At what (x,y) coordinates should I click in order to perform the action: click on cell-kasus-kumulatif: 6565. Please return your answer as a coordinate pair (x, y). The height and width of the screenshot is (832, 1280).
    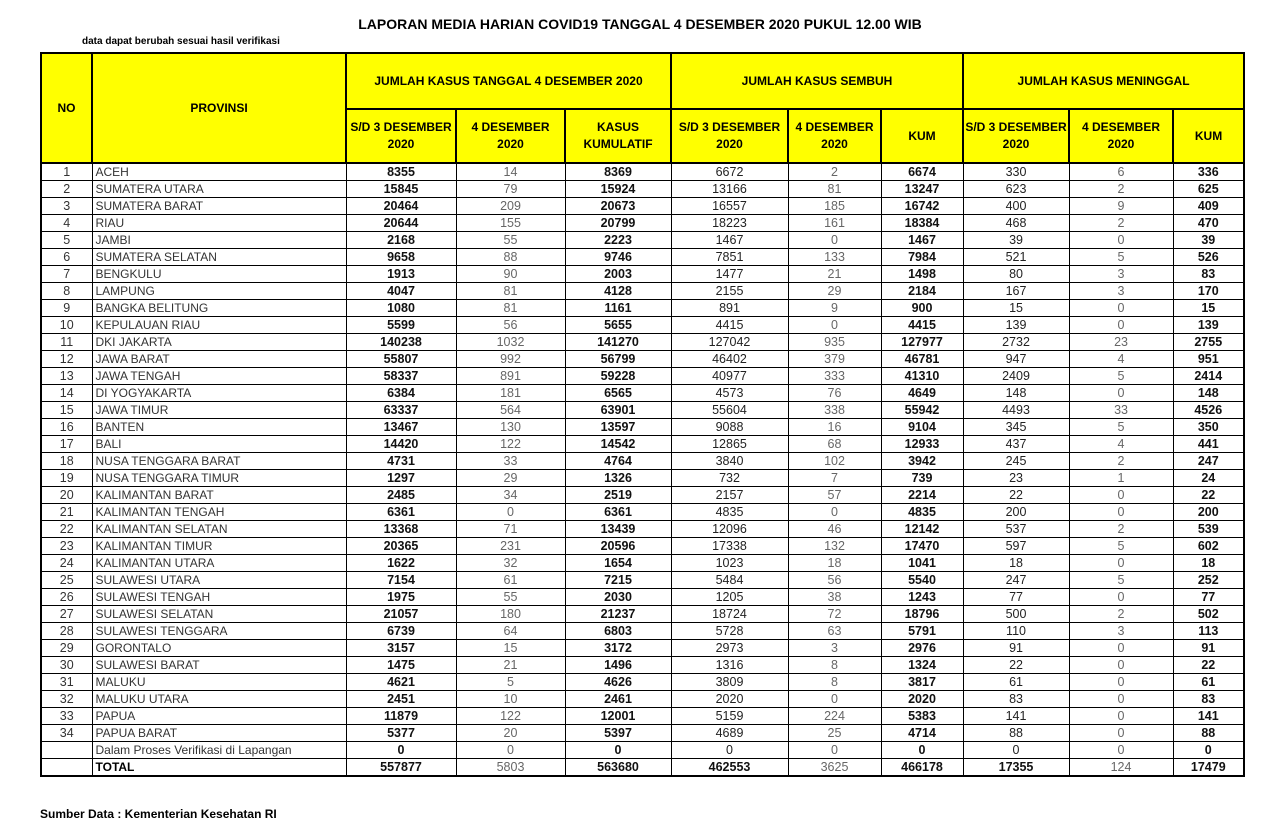
    Looking at the image, I should click on (618, 393).